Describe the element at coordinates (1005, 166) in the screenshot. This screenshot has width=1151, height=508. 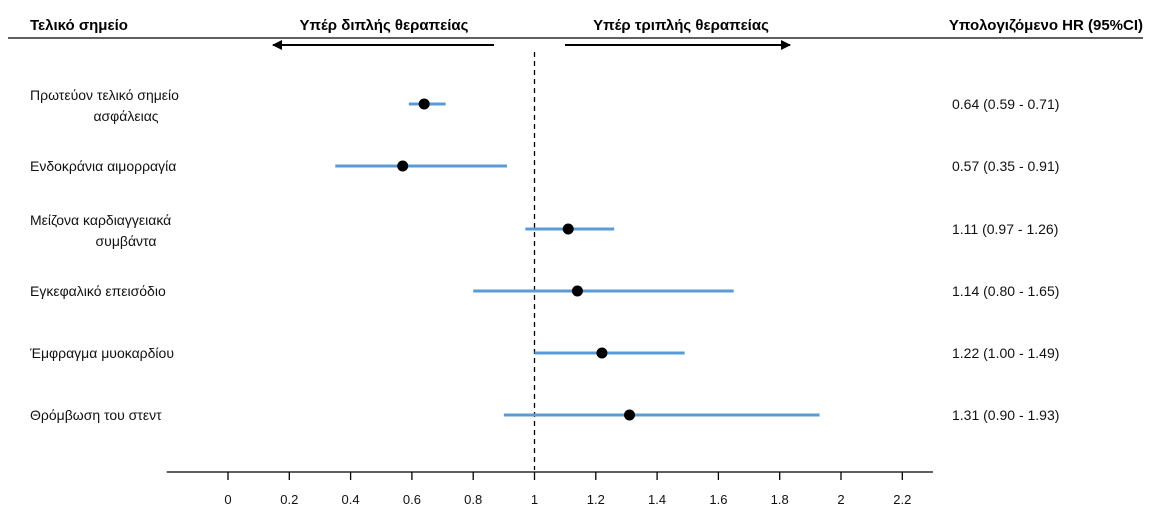
I see `estimate-text: 0.57 (0.35 - 0.91)` at that location.